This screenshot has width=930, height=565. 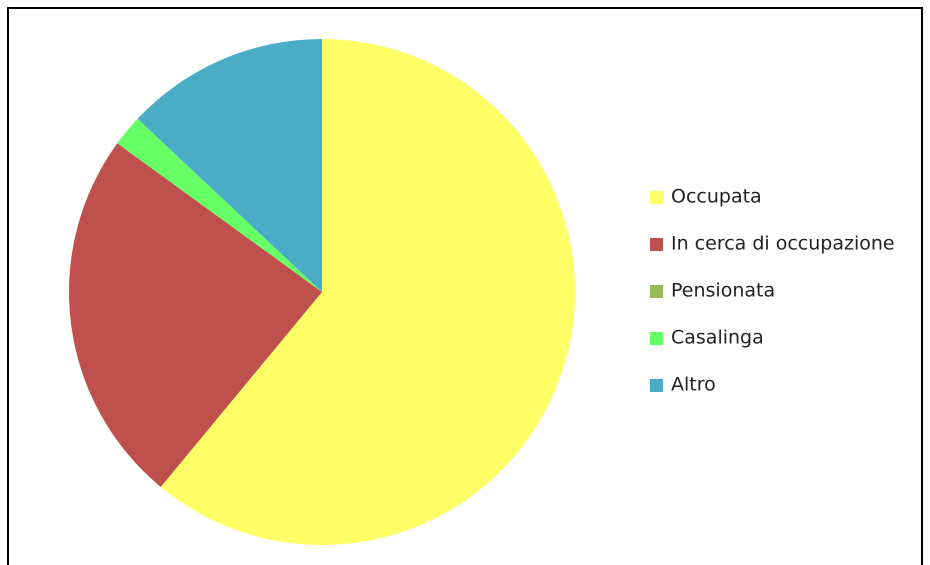 What do you see at coordinates (723, 291) in the screenshot?
I see `legend-label: Pensionata` at bounding box center [723, 291].